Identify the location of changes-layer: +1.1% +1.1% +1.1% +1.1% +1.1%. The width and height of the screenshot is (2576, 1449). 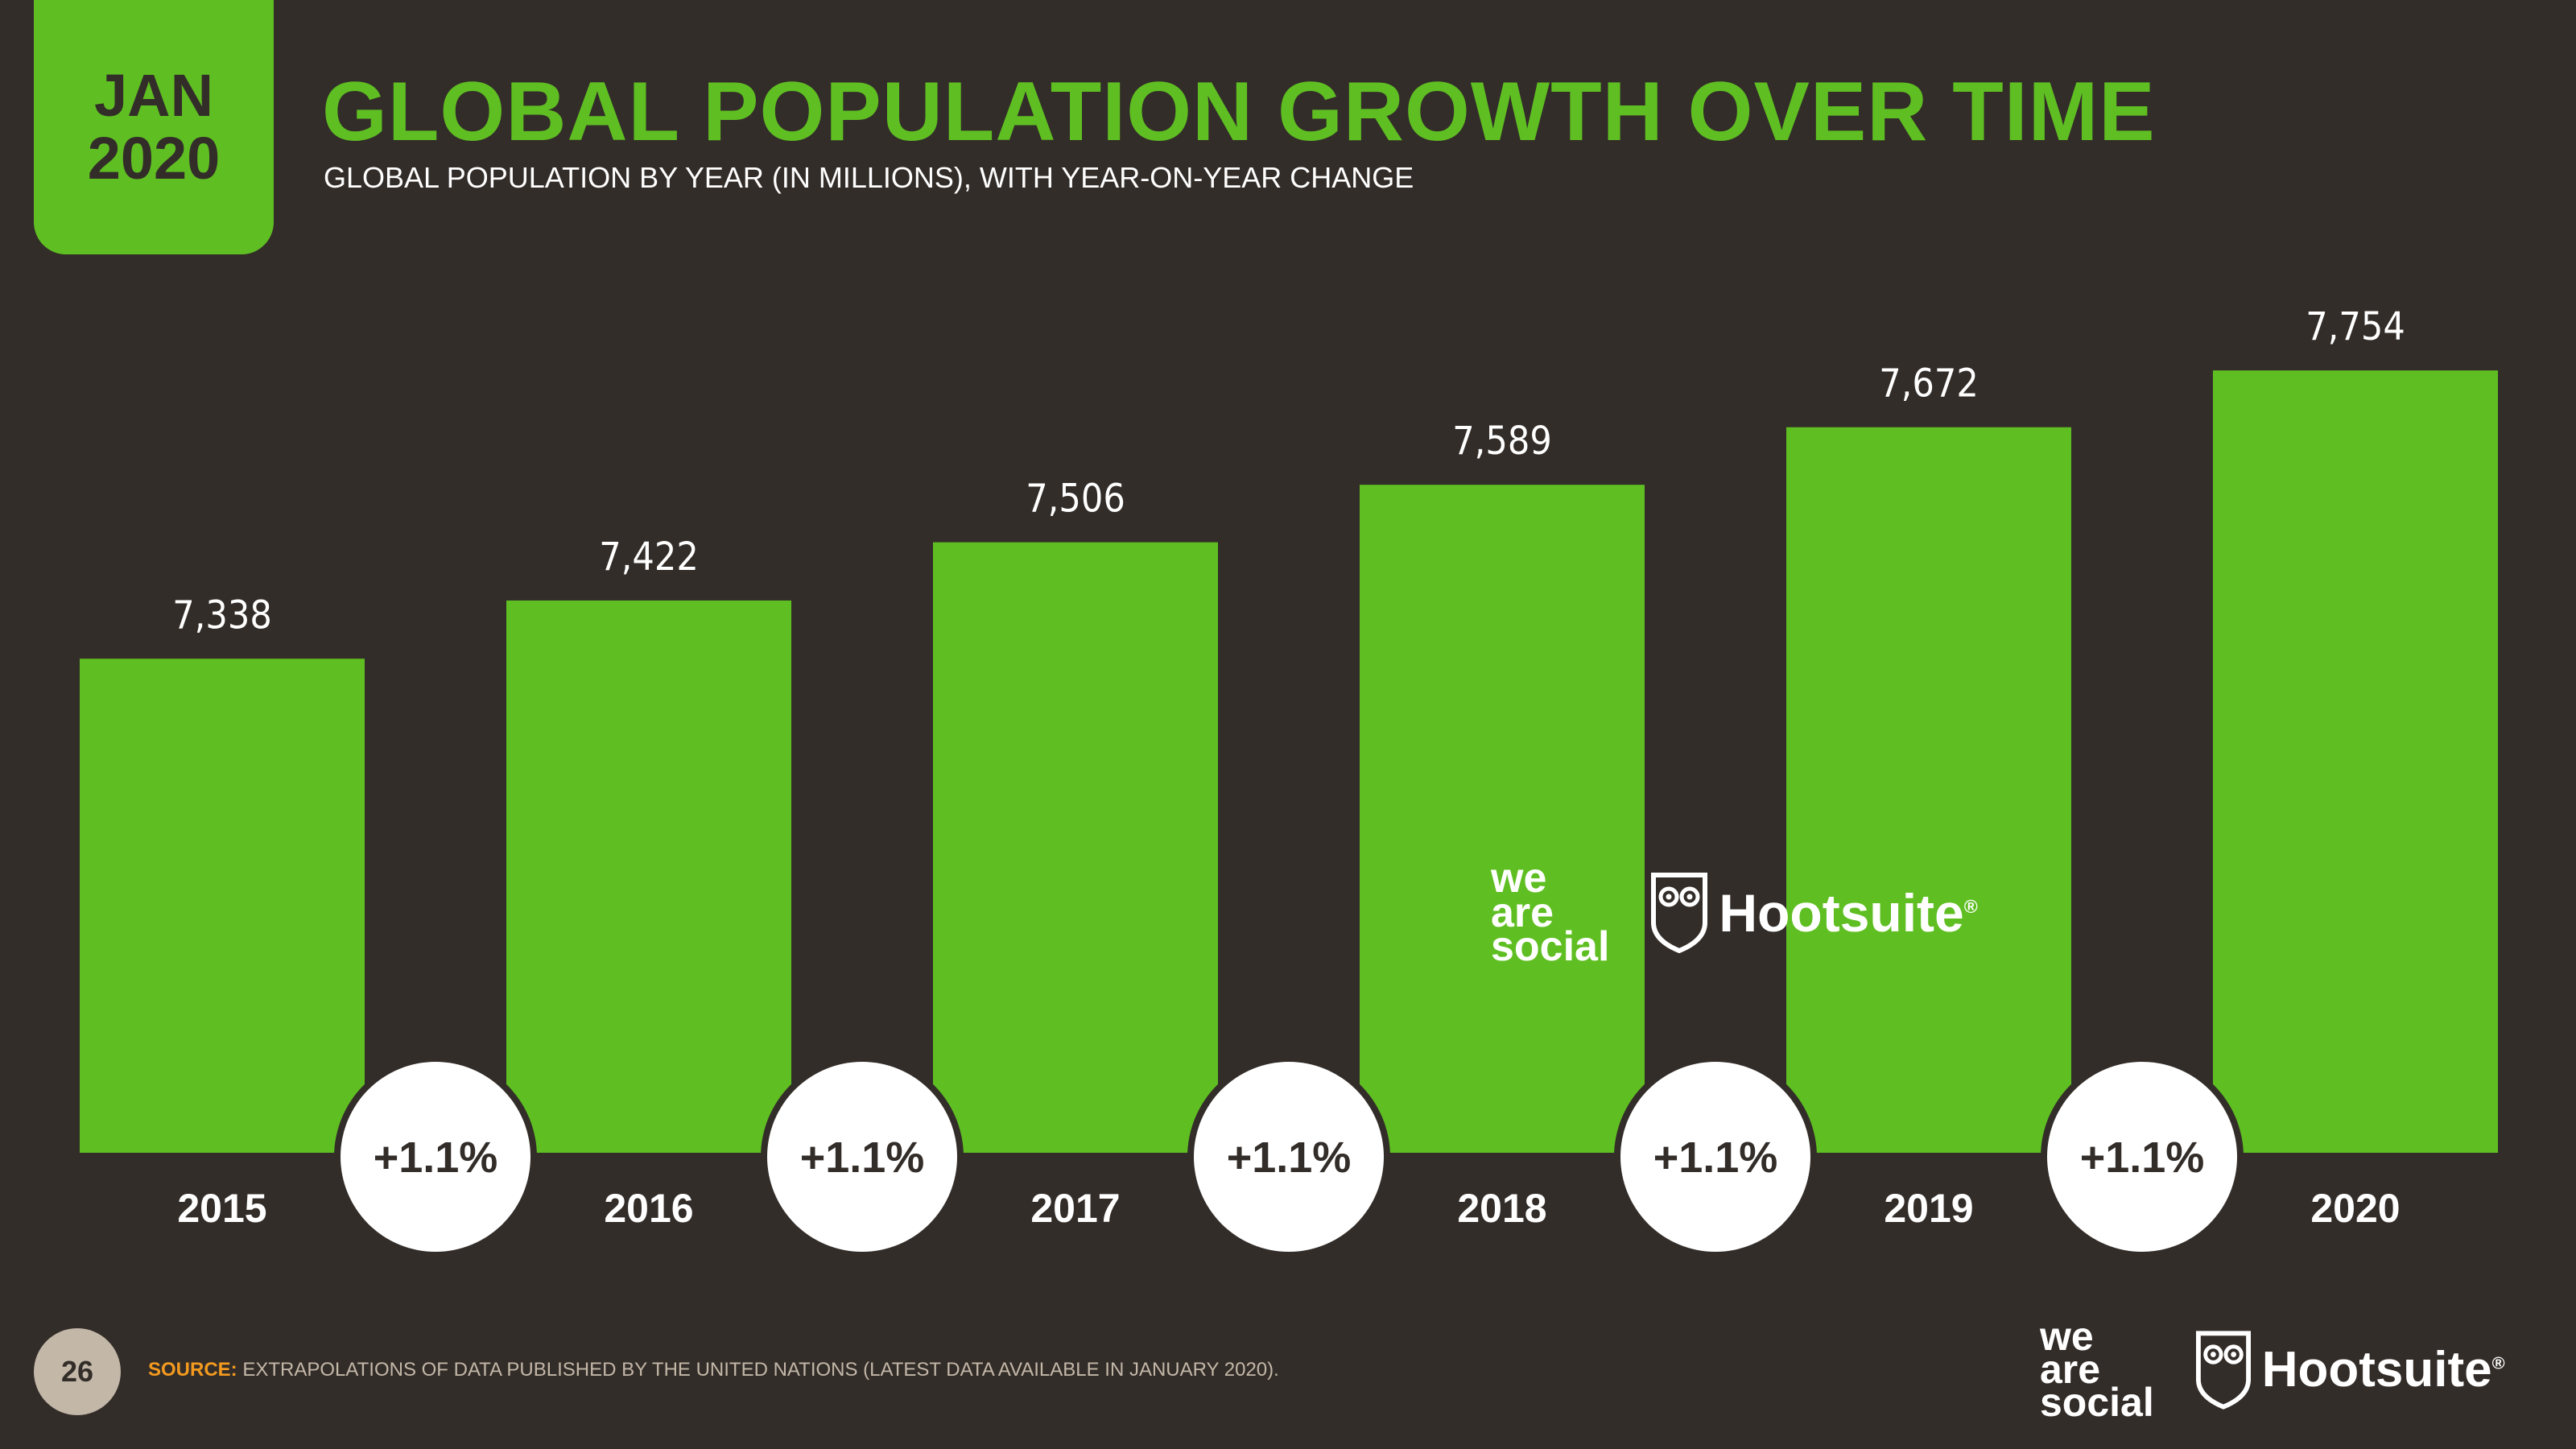
(1289, 1156).